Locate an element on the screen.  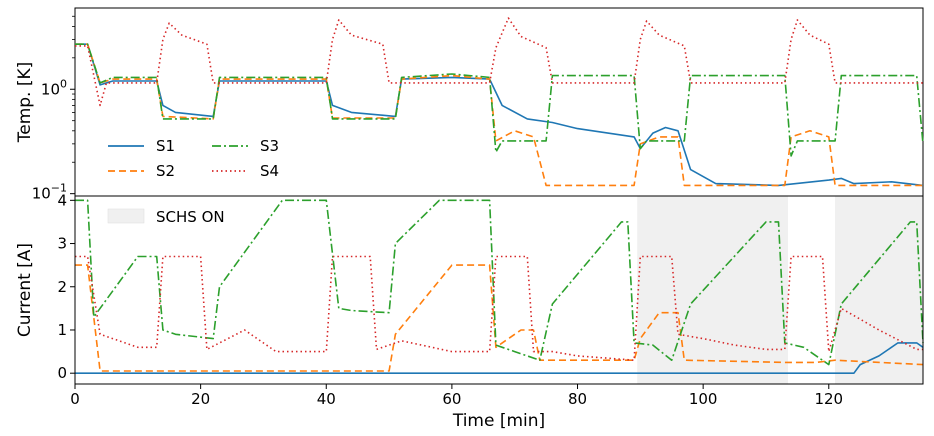
time-x-tick-label: 20 is located at coordinates (200, 399).